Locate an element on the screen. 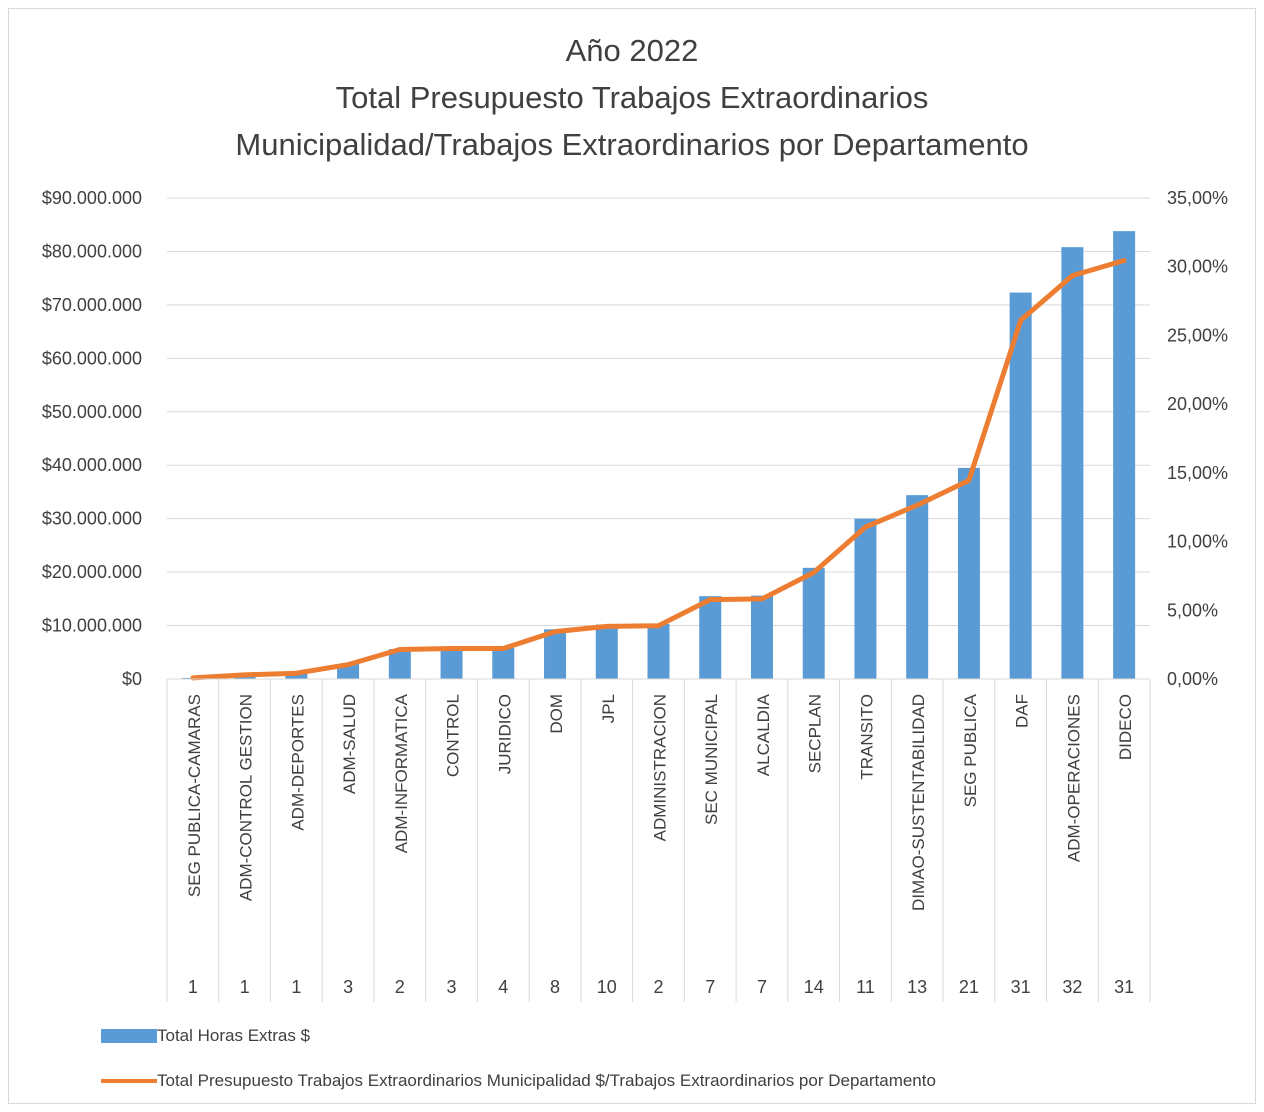 Image resolution: width=1264 pixels, height=1112 pixels. x-category-label: CONTROL is located at coordinates (453, 735).